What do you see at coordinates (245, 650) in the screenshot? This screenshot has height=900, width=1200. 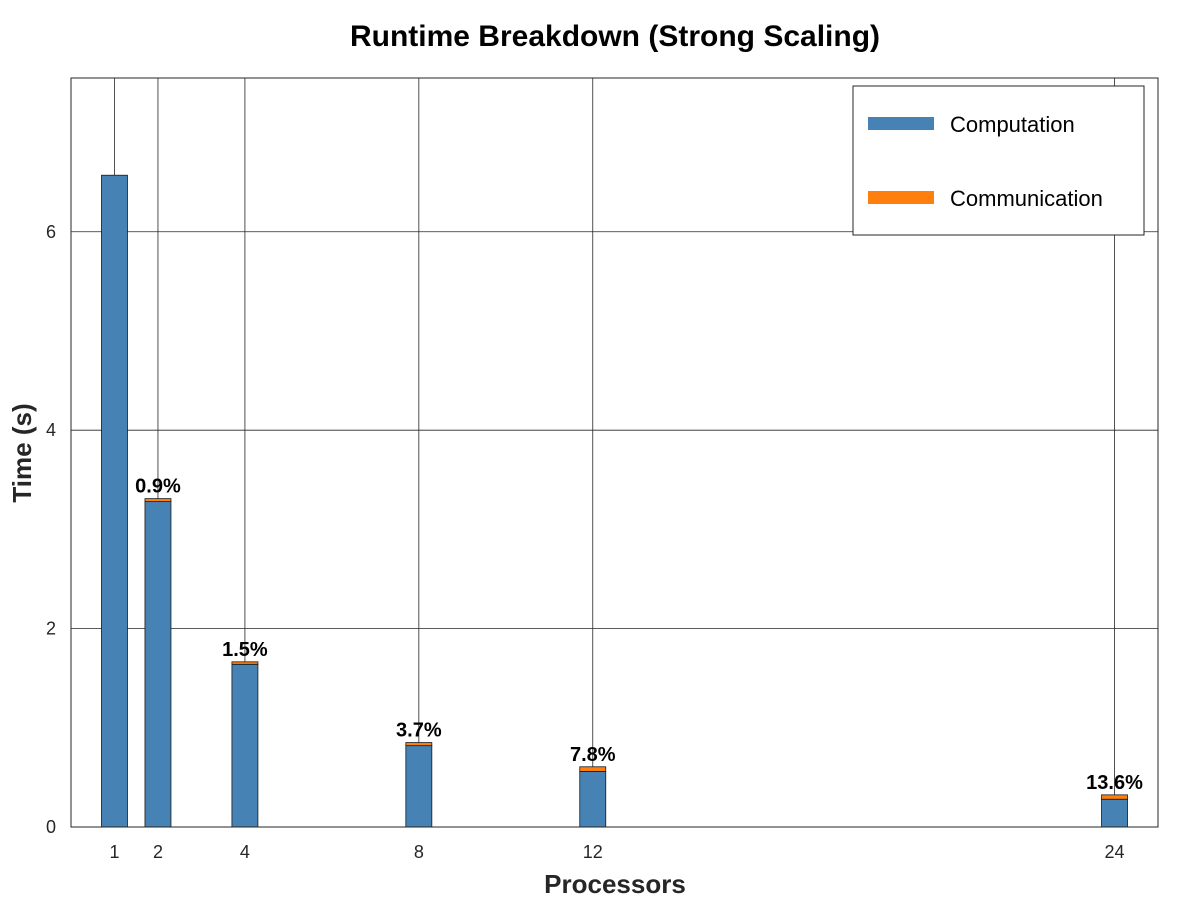 I see `data-label-4: 1.5%` at bounding box center [245, 650].